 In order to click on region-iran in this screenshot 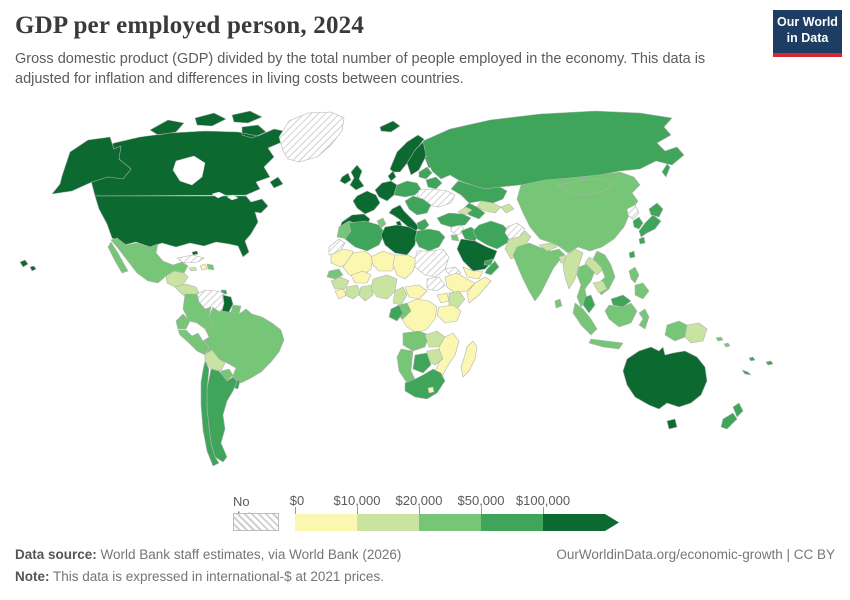, I will do `click(492, 235)`.